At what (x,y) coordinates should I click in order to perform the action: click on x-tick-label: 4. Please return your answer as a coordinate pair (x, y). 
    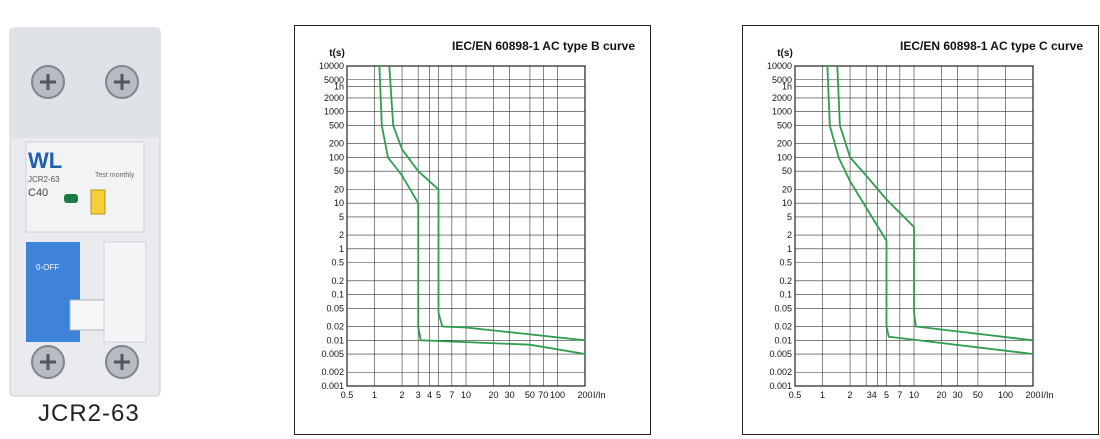
    Looking at the image, I should click on (429, 395).